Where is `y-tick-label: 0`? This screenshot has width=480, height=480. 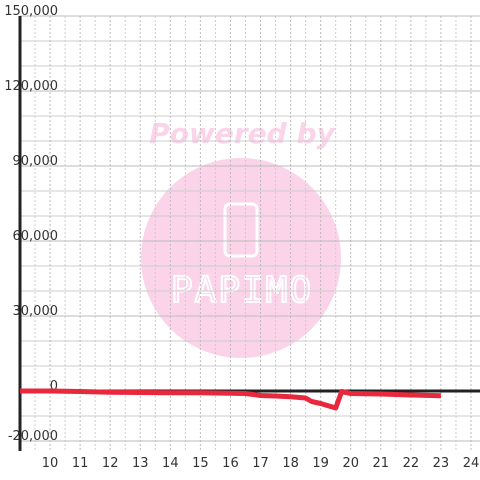
y-tick-label: 0 is located at coordinates (54, 386).